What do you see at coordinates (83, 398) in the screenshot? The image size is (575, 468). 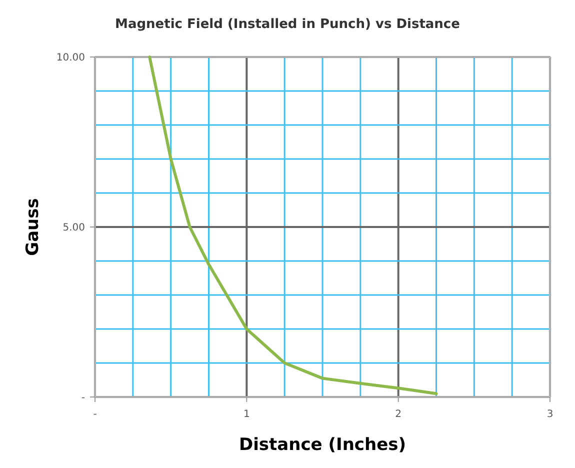 I see `y-tick-label: -` at bounding box center [83, 398].